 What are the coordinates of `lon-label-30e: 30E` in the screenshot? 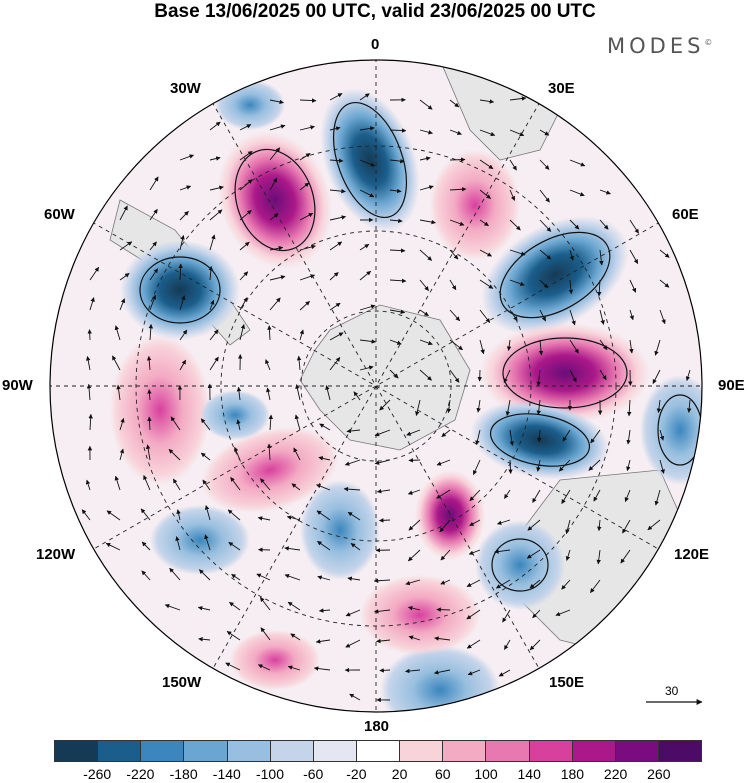 It's located at (561, 88).